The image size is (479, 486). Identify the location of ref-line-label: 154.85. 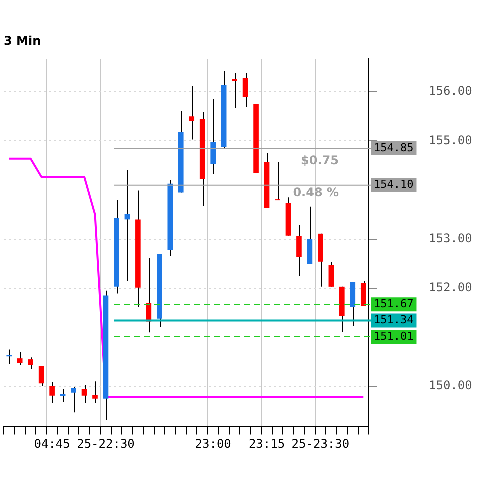
(394, 147).